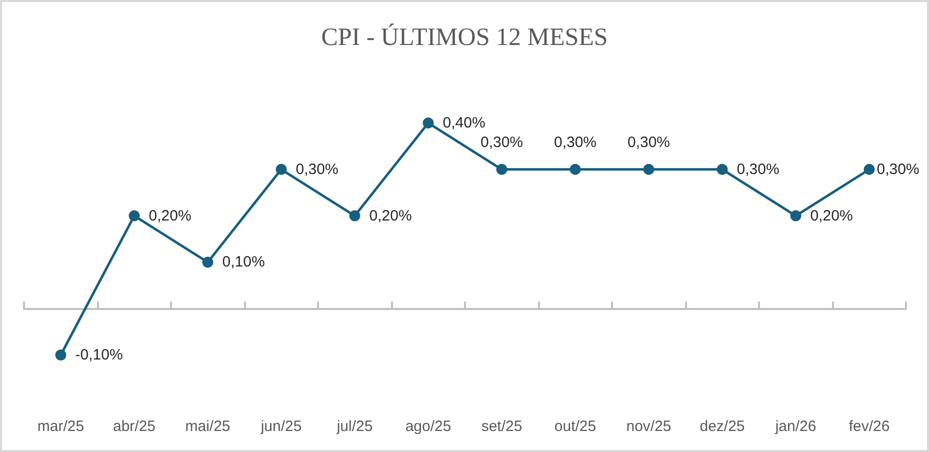 The image size is (929, 452). I want to click on x-tick-label: ago/25, so click(428, 426).